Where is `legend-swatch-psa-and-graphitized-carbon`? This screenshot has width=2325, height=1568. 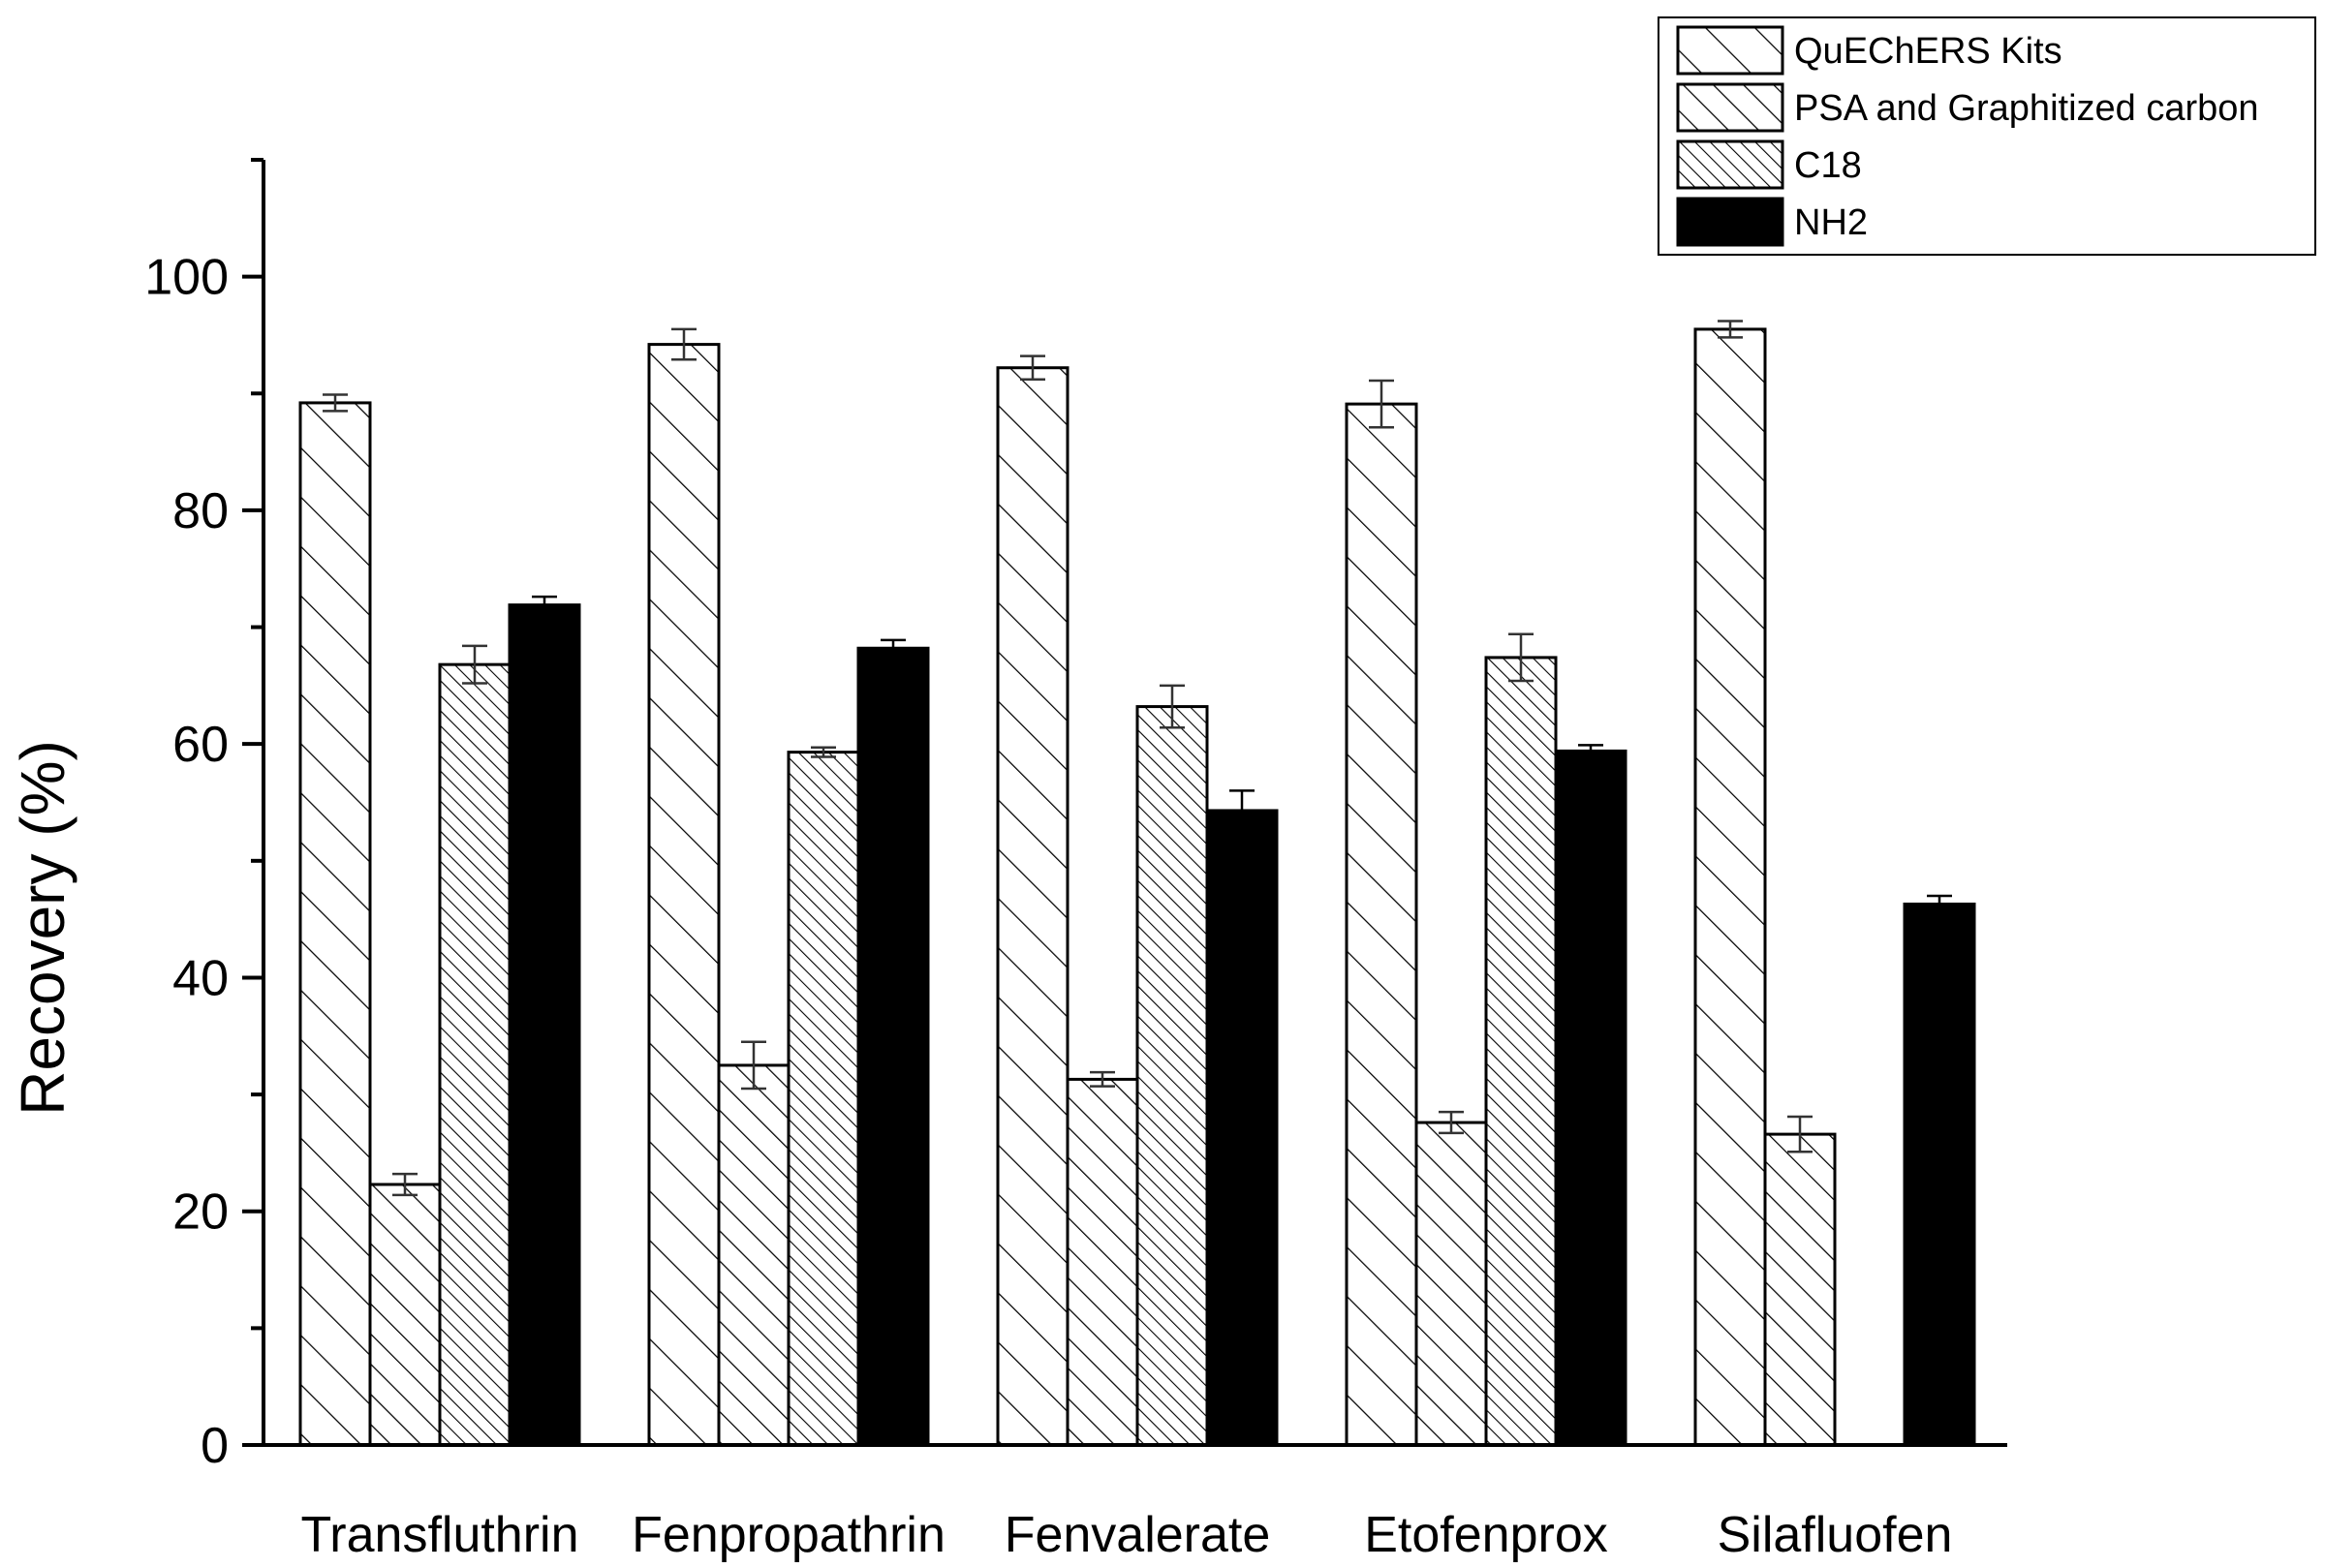 legend-swatch-psa-and-graphitized-carbon is located at coordinates (1730, 107).